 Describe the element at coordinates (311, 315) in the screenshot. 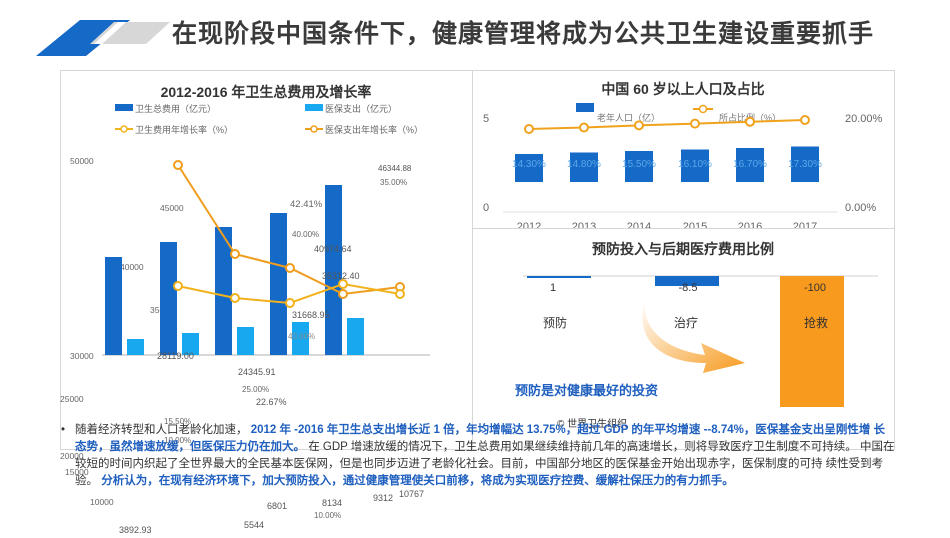

I see `data-label: 31668.95` at that location.